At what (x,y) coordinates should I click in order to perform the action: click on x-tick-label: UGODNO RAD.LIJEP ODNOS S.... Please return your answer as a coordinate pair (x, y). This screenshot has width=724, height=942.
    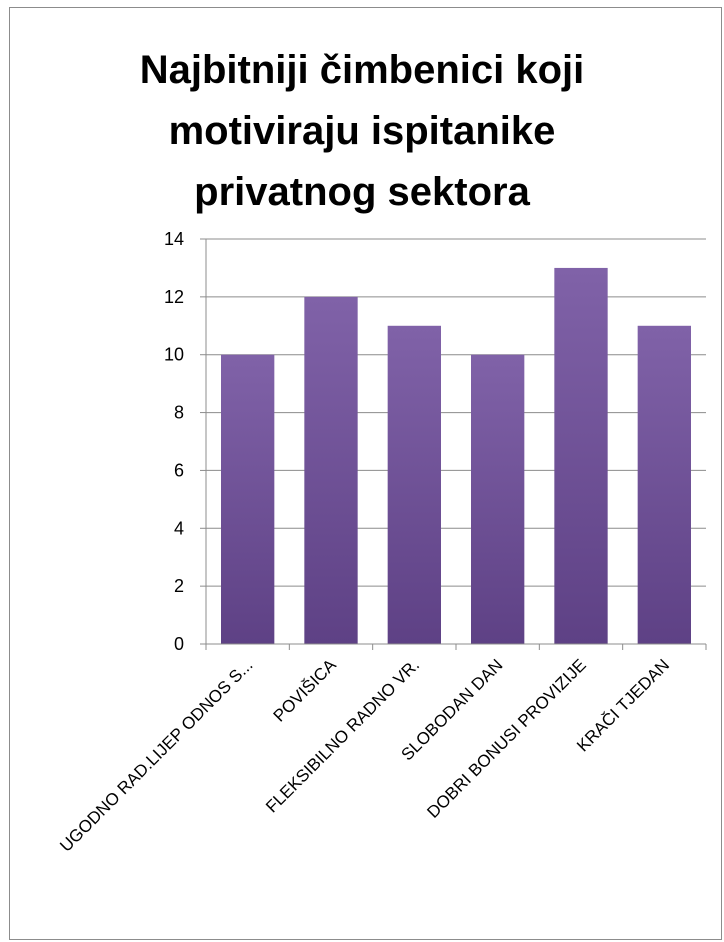
    Looking at the image, I should click on (156, 755).